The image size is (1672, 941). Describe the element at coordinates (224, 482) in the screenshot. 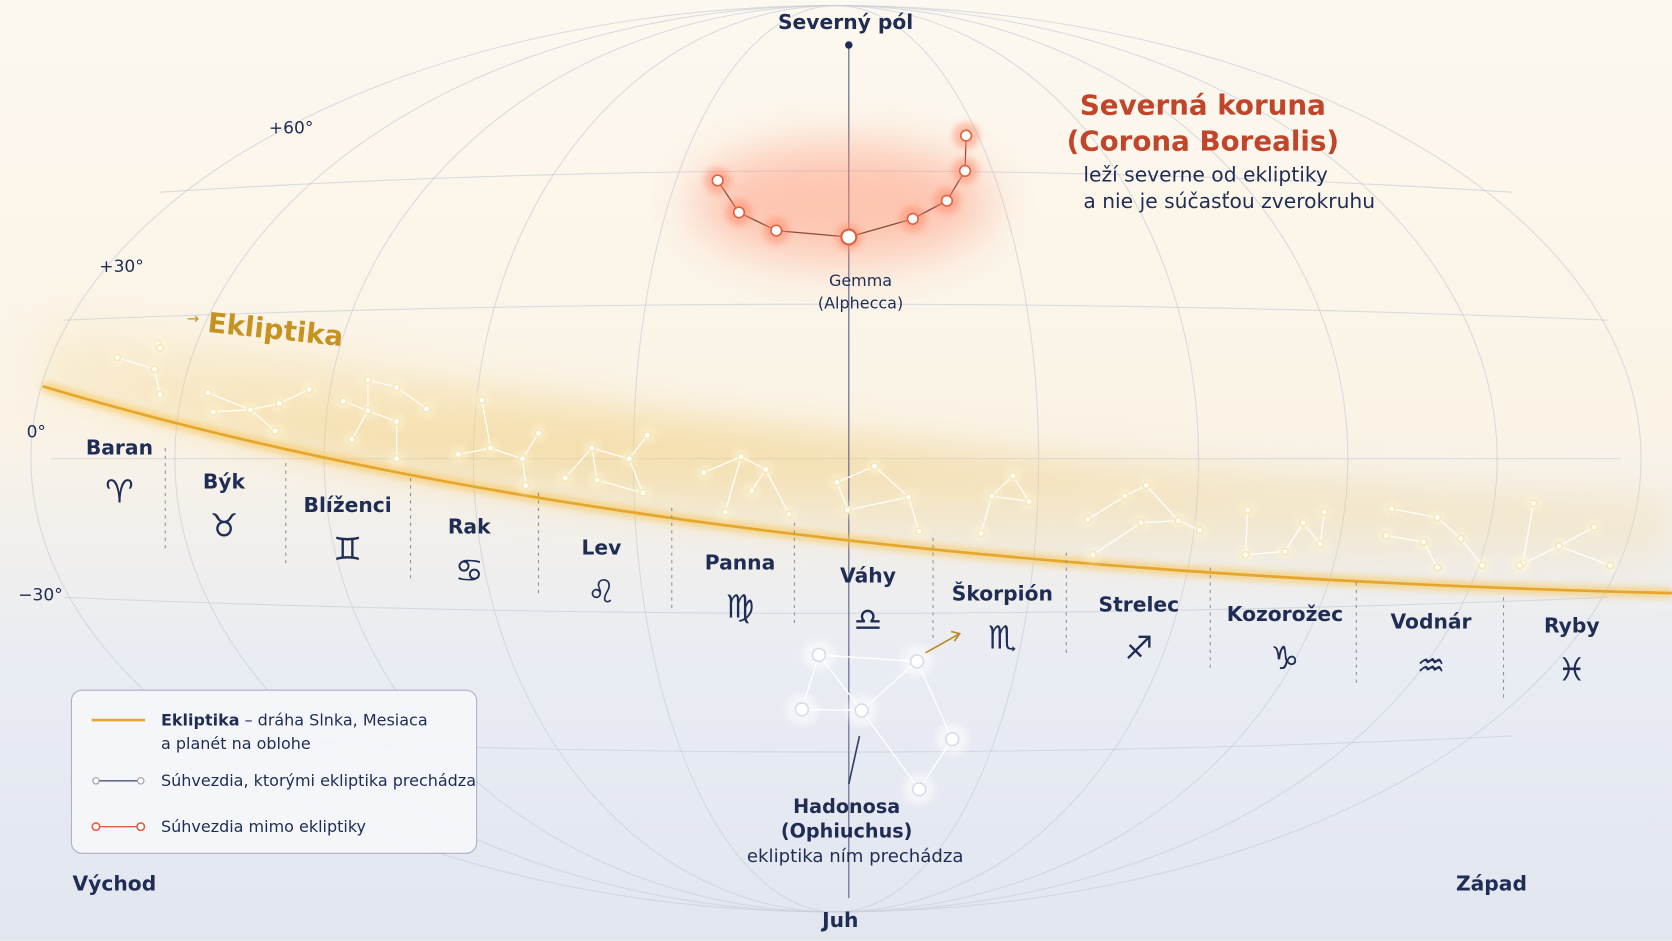

I see `zodiac-name: Býk` at that location.